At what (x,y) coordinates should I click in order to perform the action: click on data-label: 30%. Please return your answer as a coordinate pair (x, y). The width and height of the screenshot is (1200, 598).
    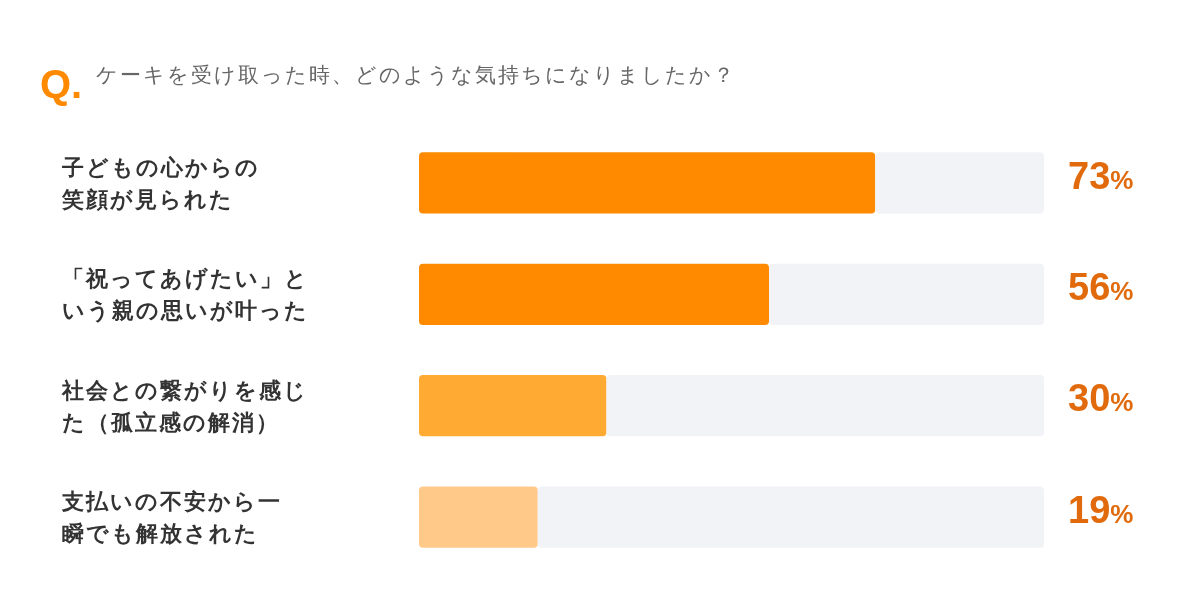
    Looking at the image, I should click on (1101, 398).